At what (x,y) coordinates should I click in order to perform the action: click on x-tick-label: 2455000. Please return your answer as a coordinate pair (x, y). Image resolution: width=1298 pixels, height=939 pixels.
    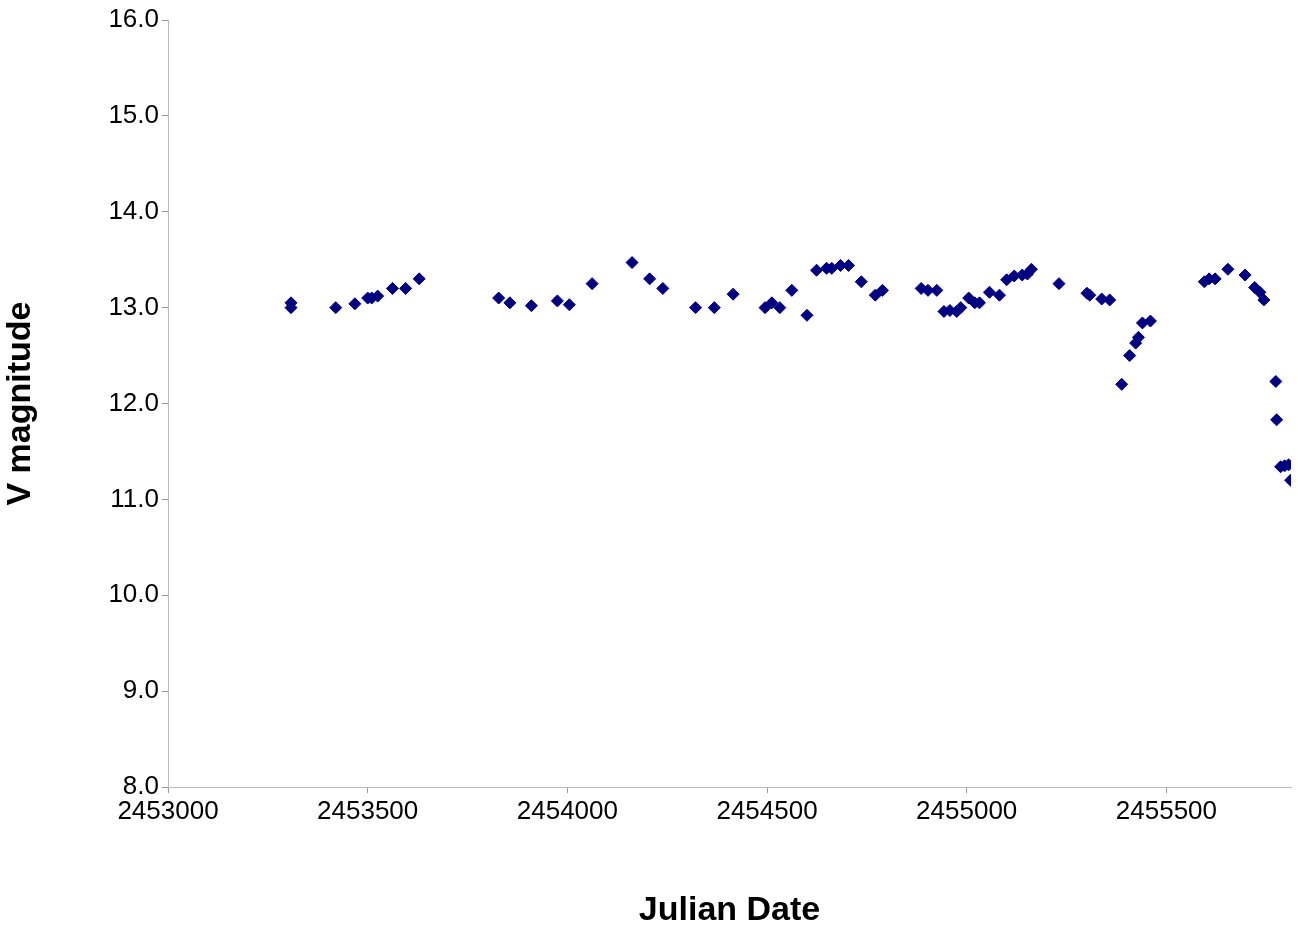
    Looking at the image, I should click on (967, 809).